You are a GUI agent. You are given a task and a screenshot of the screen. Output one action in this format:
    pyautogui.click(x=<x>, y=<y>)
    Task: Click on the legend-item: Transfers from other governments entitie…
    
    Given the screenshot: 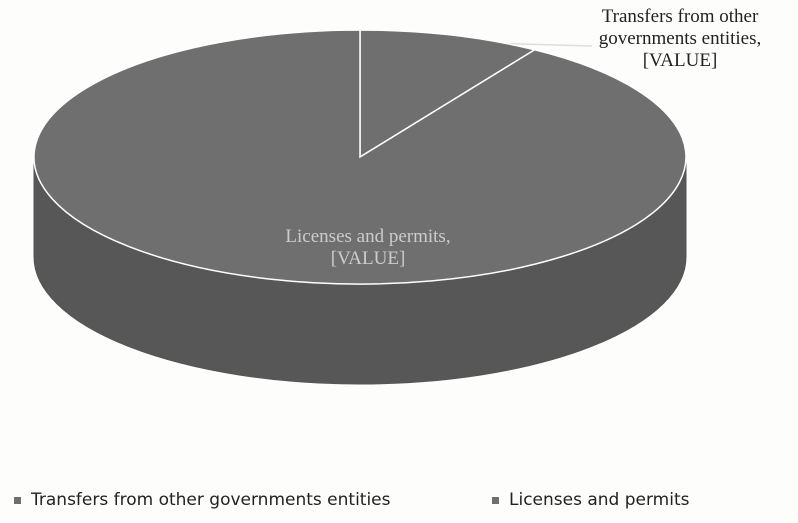 What is the action you would take?
    pyautogui.click(x=202, y=500)
    